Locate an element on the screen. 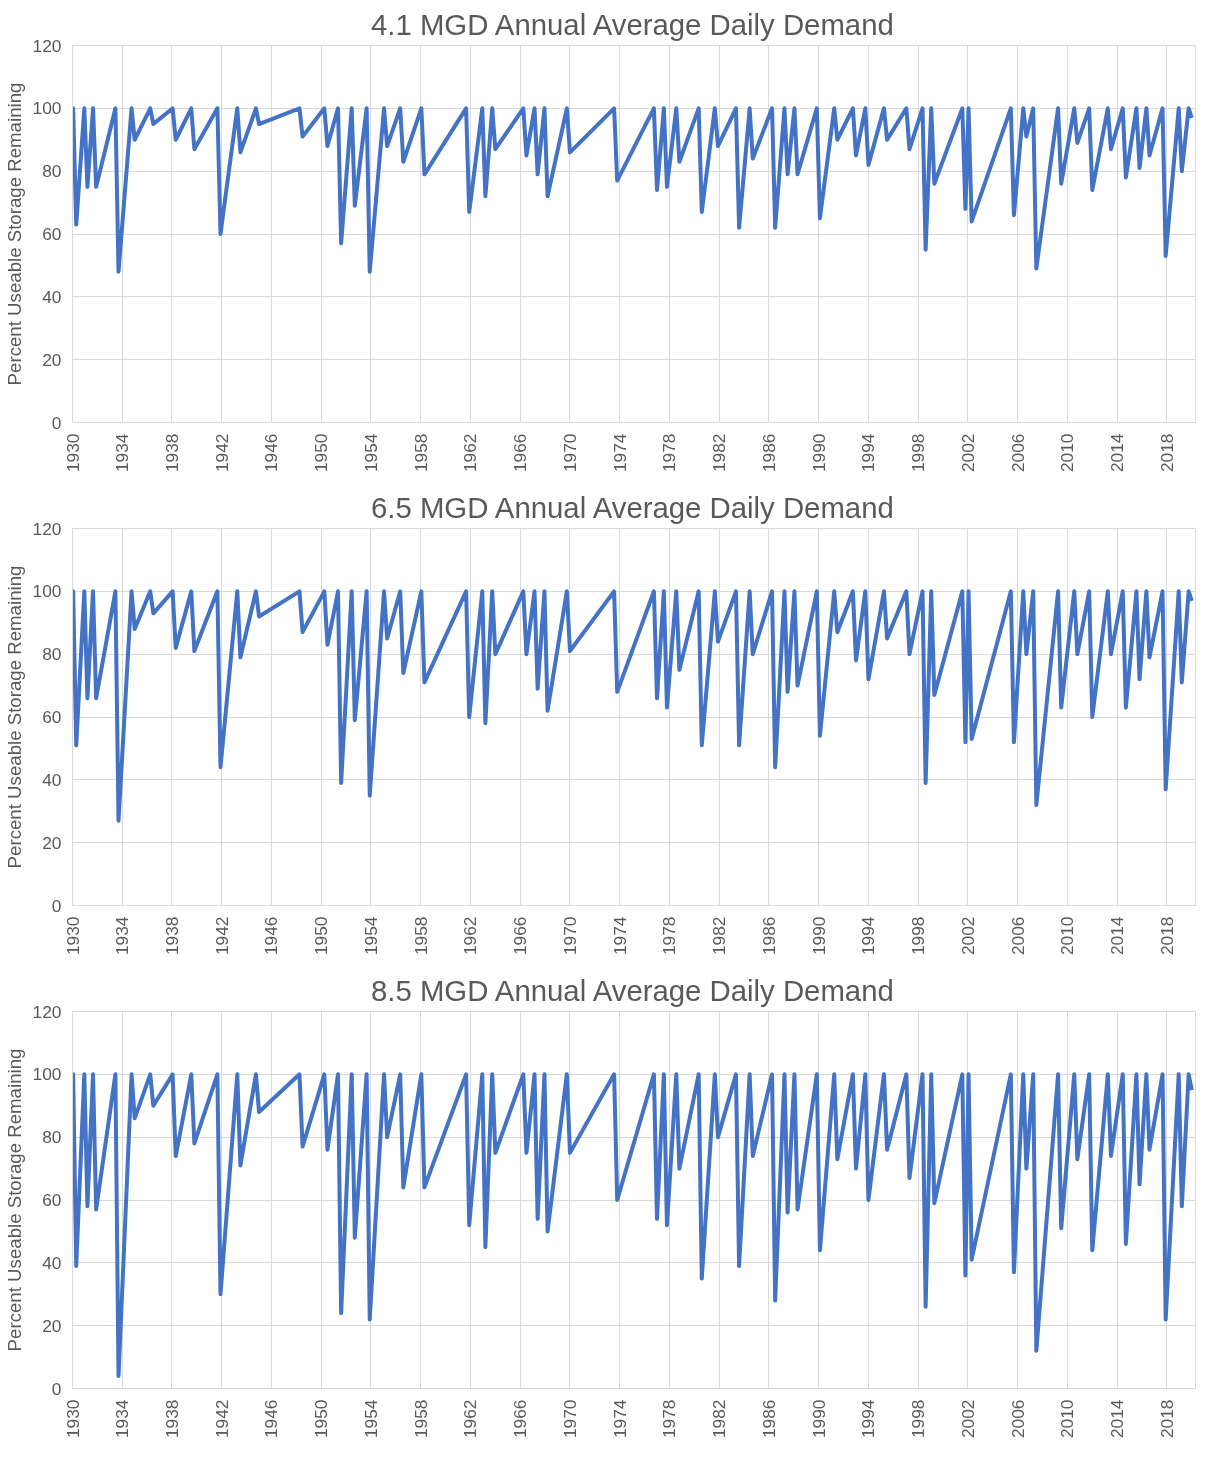 This screenshot has width=1231, height=1470. chart-title: 4.1 MGD Annual Average Daily Demand is located at coordinates (632, 24).